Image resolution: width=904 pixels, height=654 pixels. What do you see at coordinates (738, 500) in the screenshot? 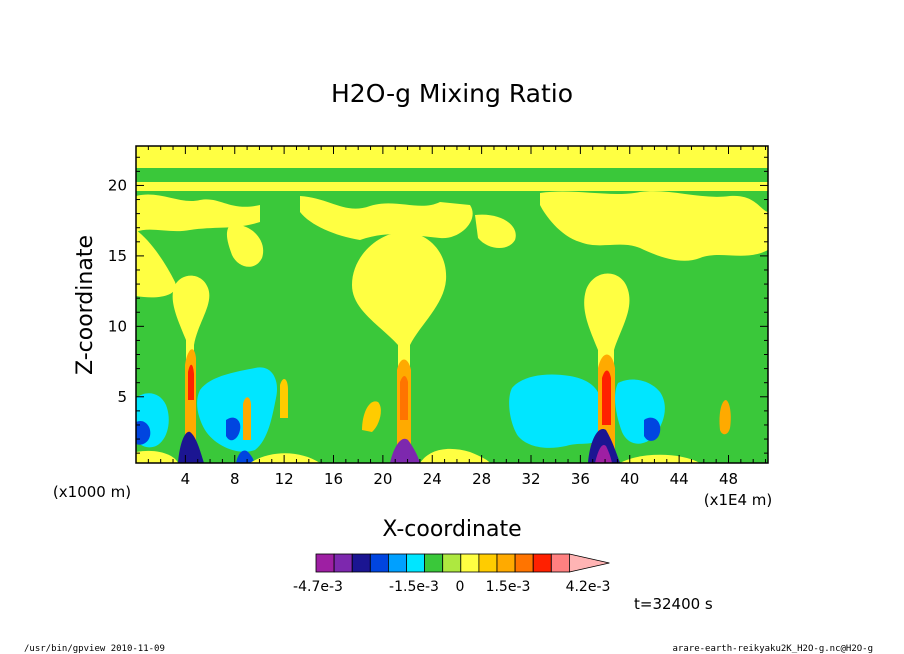
I see `x-unit-label: (x1E4 m)` at bounding box center [738, 500].